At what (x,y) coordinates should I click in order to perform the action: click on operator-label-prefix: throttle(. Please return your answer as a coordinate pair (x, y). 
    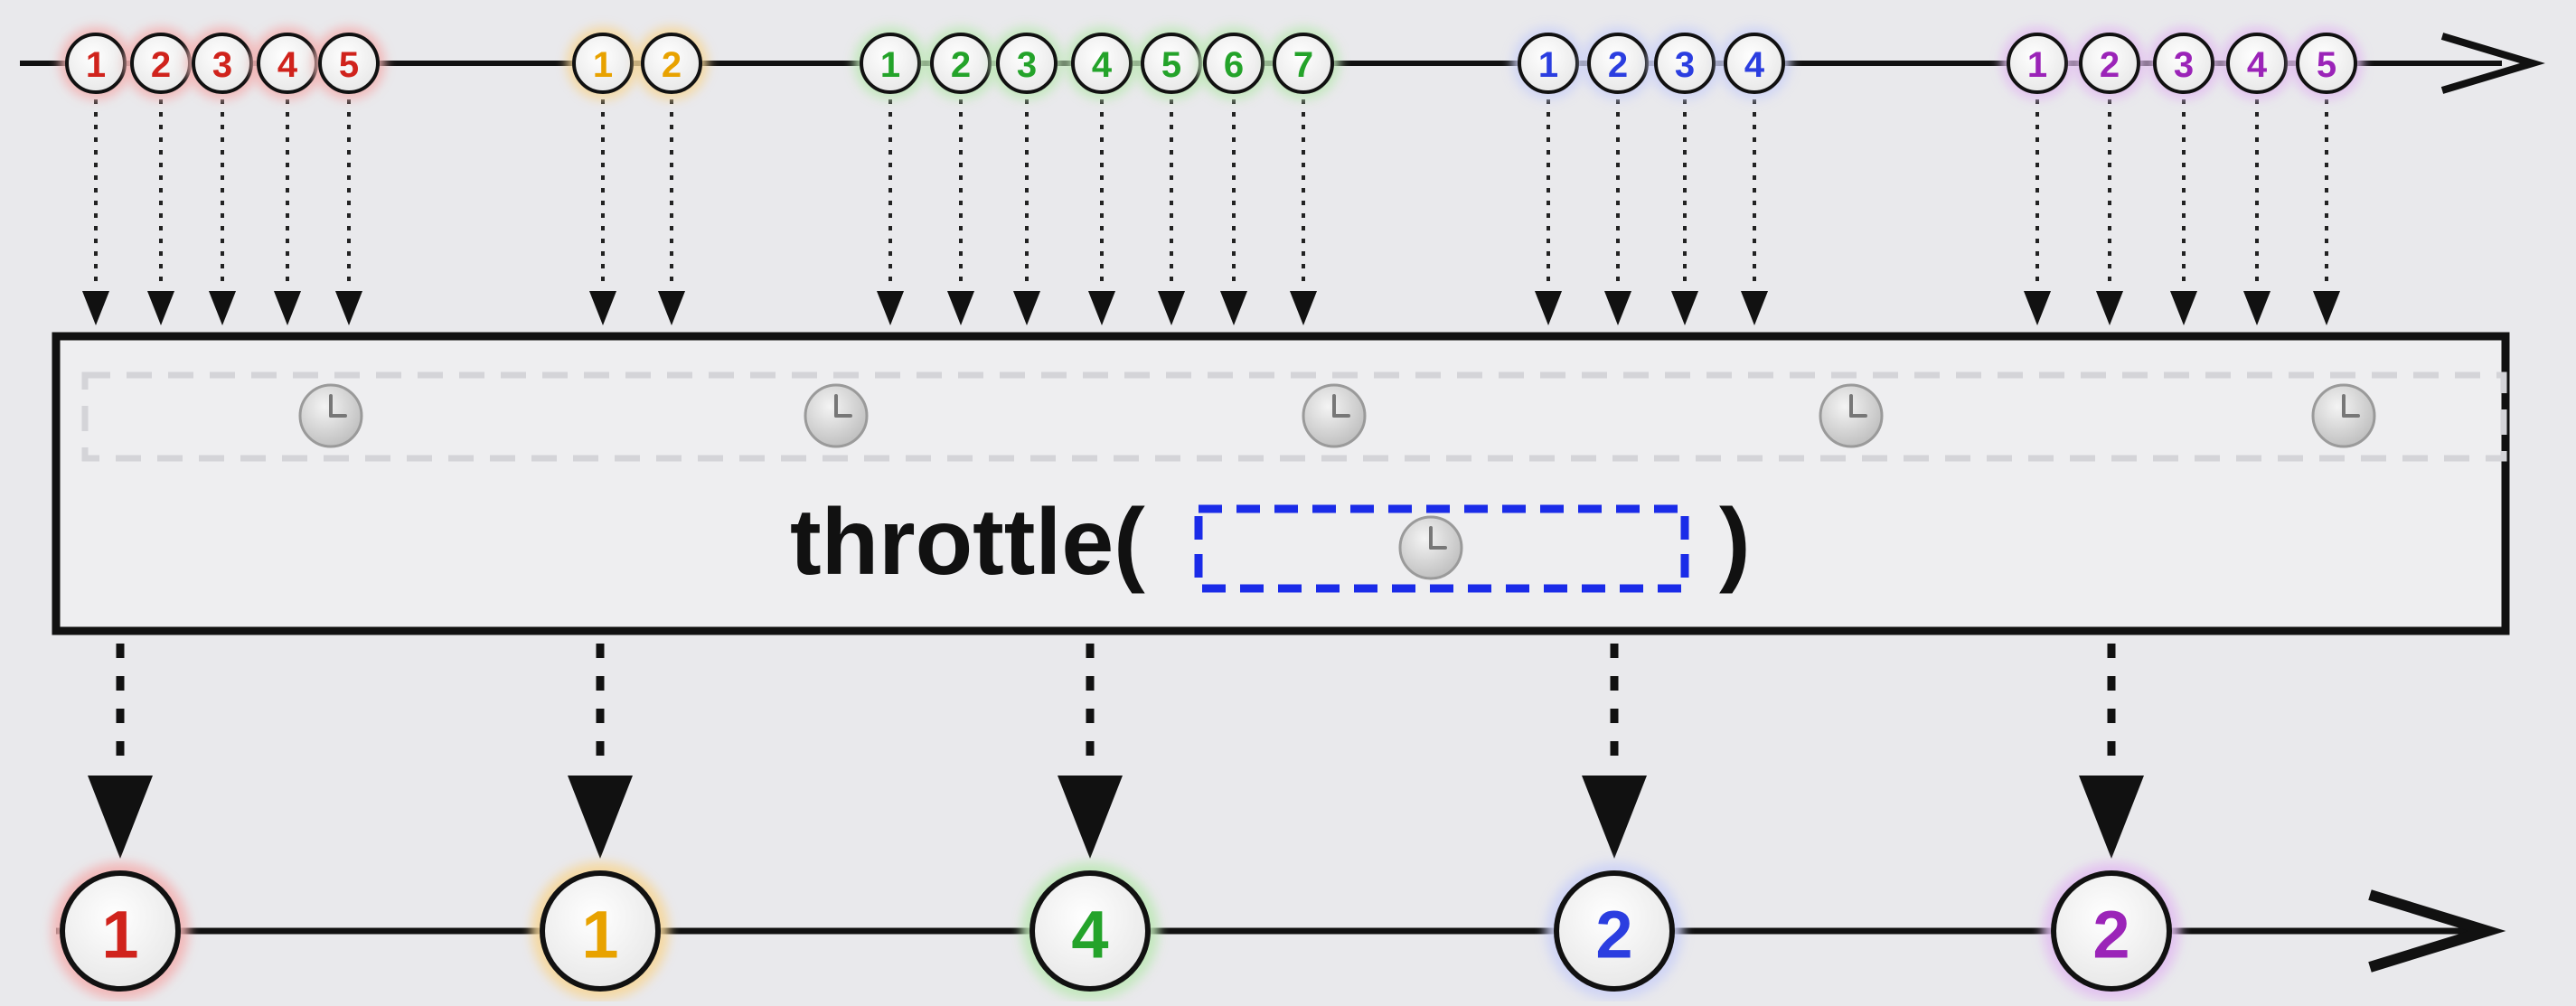
    Looking at the image, I should click on (968, 542).